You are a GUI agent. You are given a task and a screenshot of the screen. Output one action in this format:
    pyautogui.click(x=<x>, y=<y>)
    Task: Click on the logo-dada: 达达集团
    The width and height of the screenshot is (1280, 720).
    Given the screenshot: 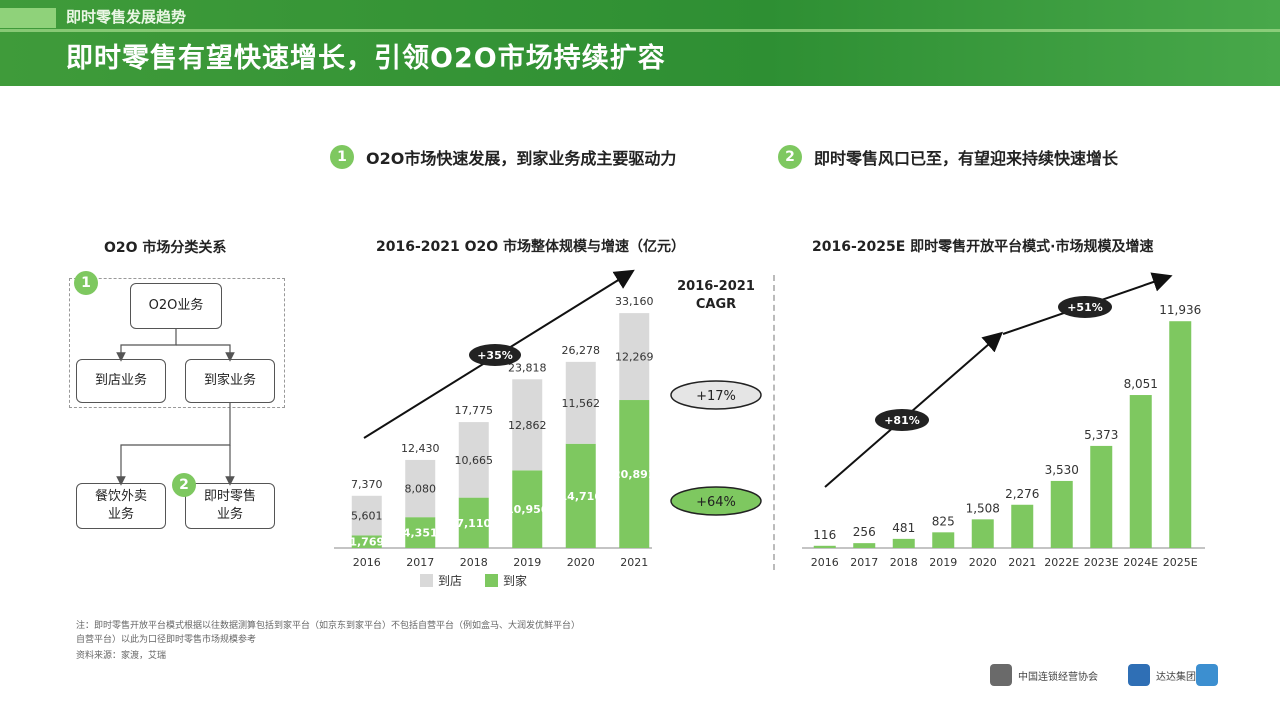 What is the action you would take?
    pyautogui.click(x=1162, y=675)
    